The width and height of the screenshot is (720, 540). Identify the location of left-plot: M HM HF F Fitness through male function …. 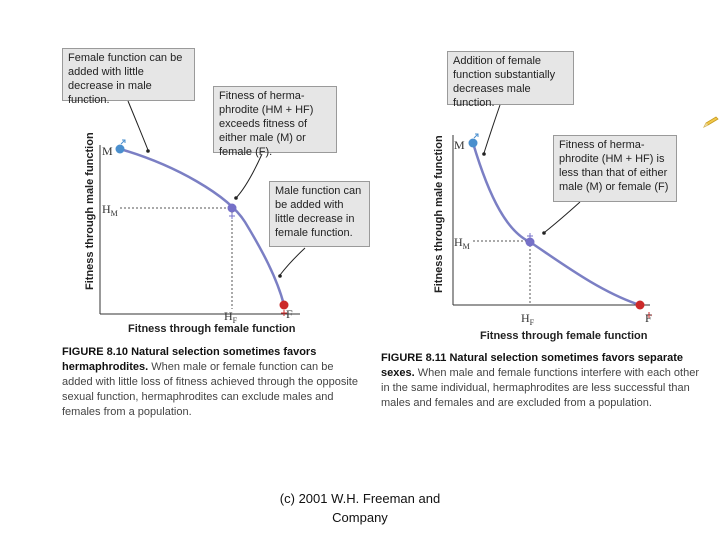
(195, 217).